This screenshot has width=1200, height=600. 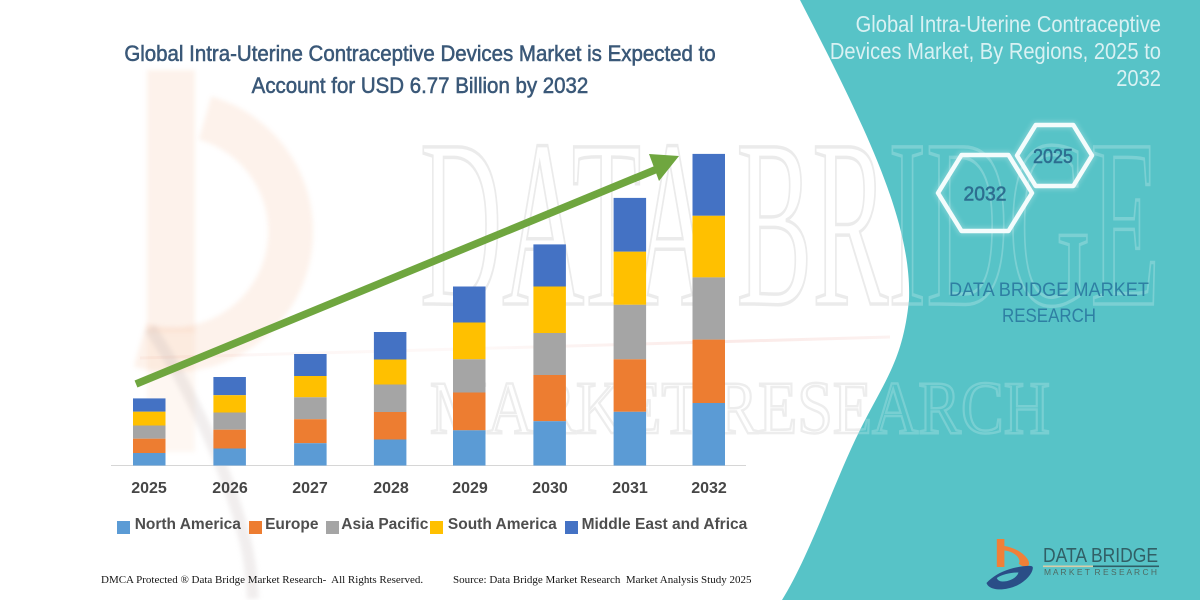 I want to click on svg-text: RESEARCH, so click(x=1049, y=316).